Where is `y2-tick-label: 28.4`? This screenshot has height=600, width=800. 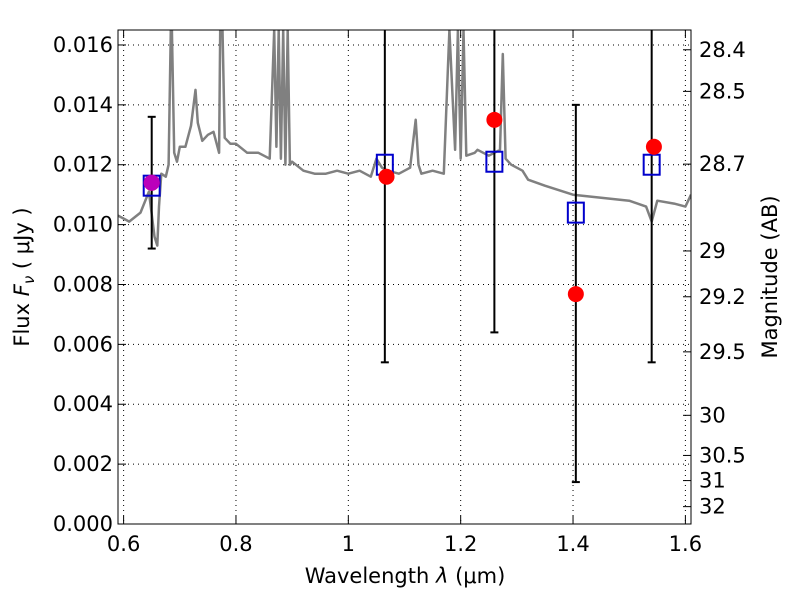 y2-tick-label: 28.4 is located at coordinates (722, 50).